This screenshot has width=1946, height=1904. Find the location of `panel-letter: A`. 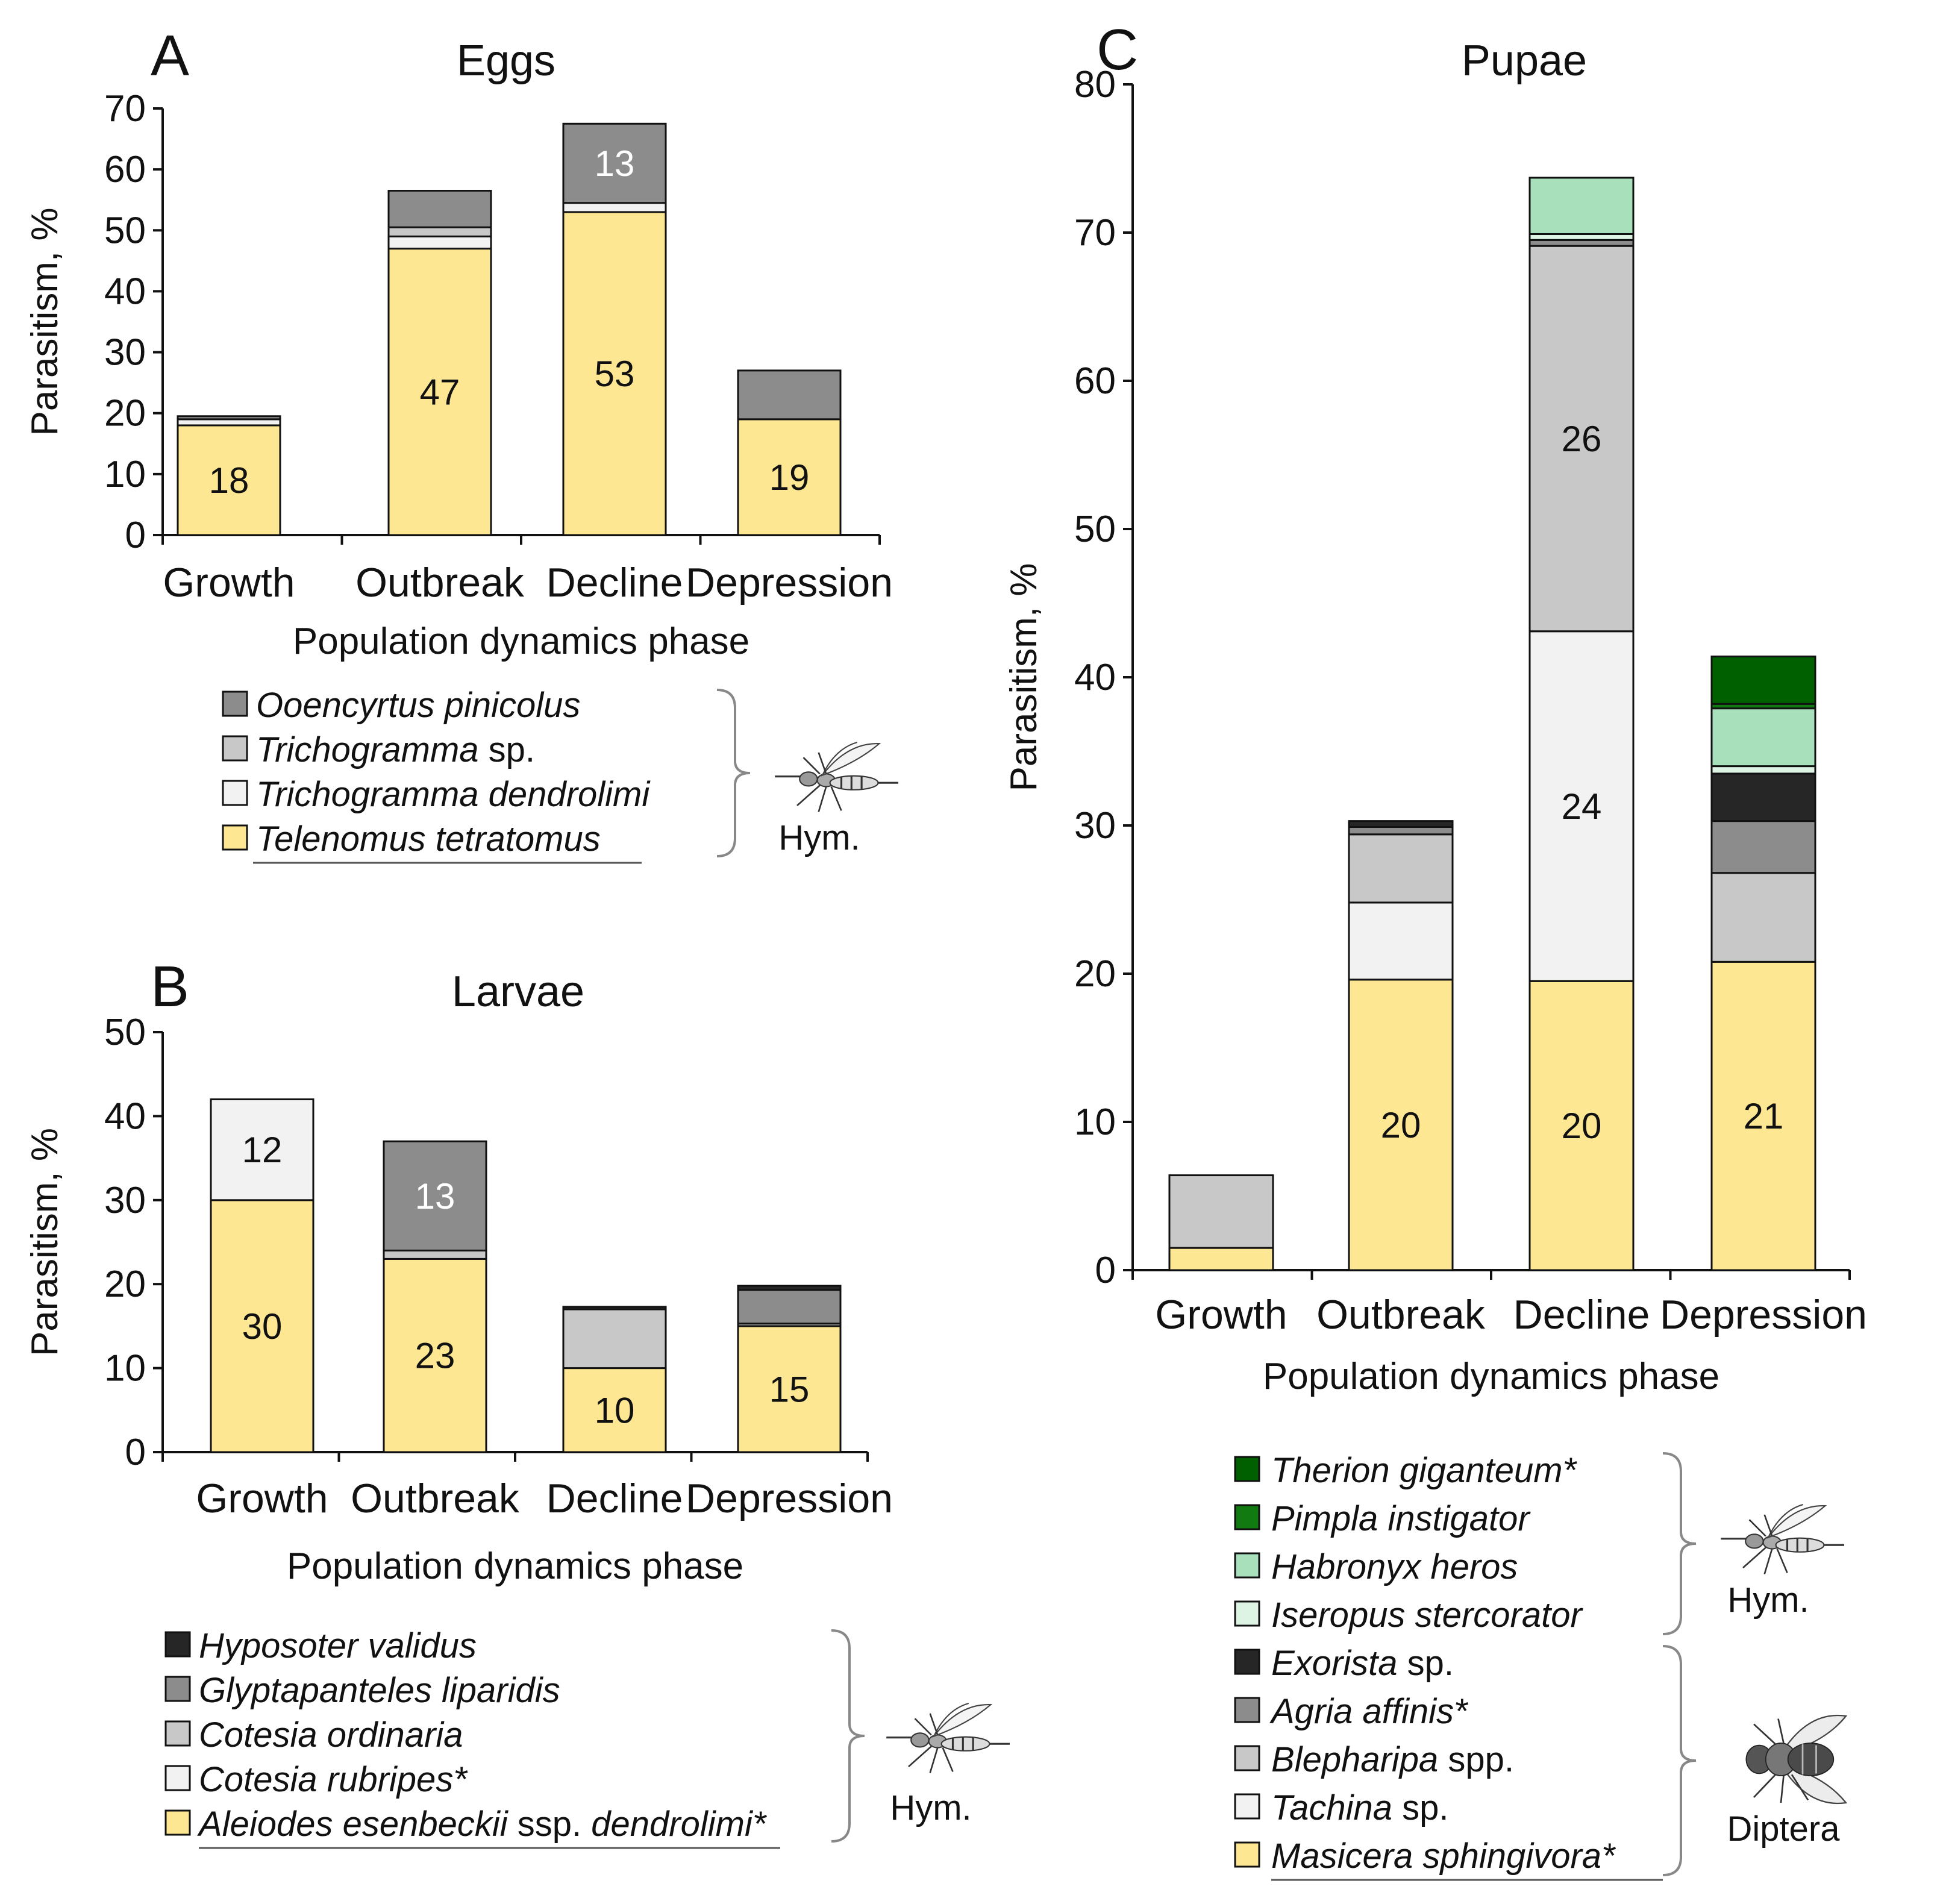

panel-letter: A is located at coordinates (170, 55).